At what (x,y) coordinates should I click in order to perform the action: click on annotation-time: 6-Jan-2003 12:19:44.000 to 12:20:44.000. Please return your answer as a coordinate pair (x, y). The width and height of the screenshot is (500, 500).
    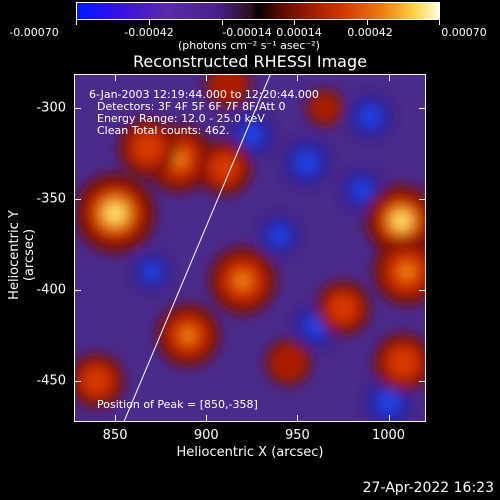
    Looking at the image, I should click on (204, 94).